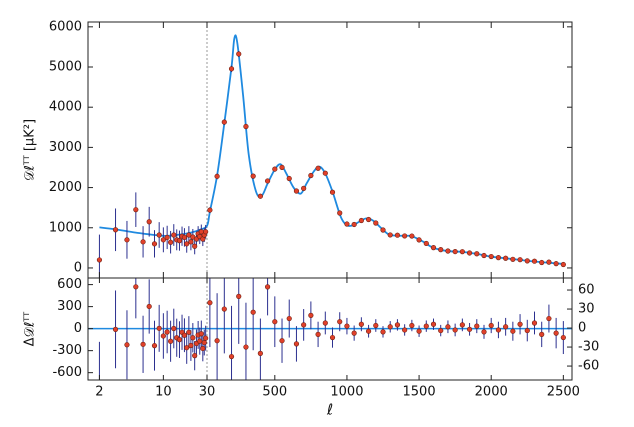 This screenshot has height=427, width=634. Describe the element at coordinates (30, 329) in the screenshot. I see `y-axis-label: Δ𝒟ℓᵀᵀ` at that location.